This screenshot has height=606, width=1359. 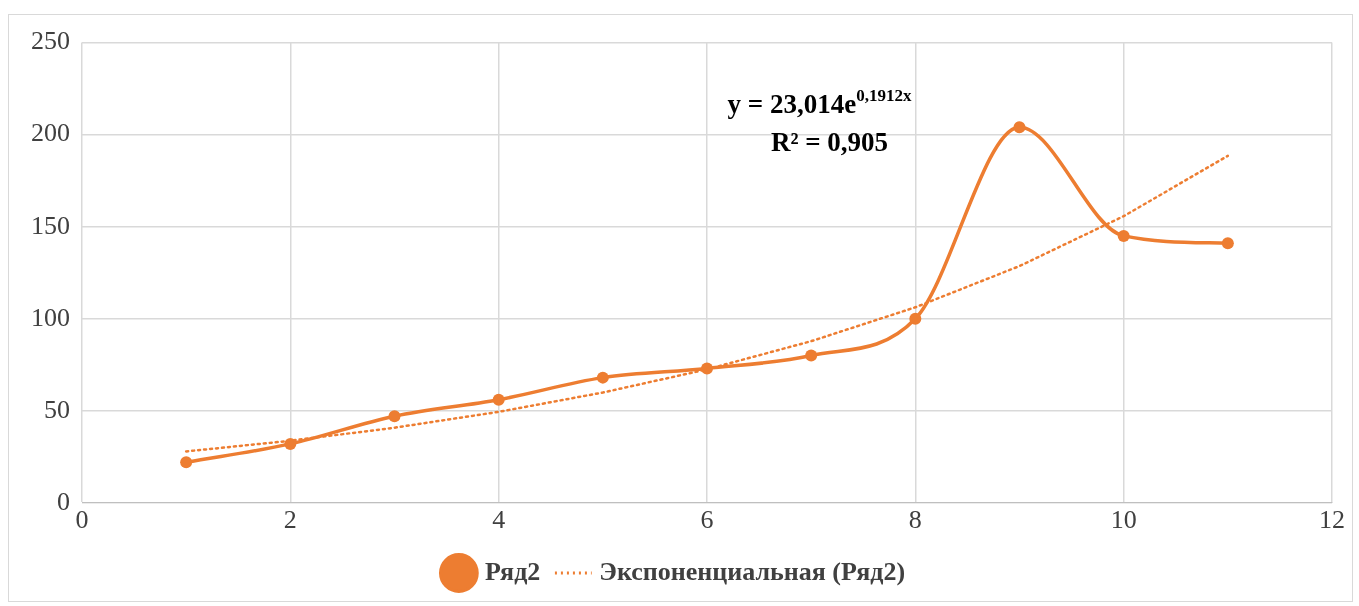 What do you see at coordinates (50, 317) in the screenshot?
I see `y-tick-label: 100` at bounding box center [50, 317].